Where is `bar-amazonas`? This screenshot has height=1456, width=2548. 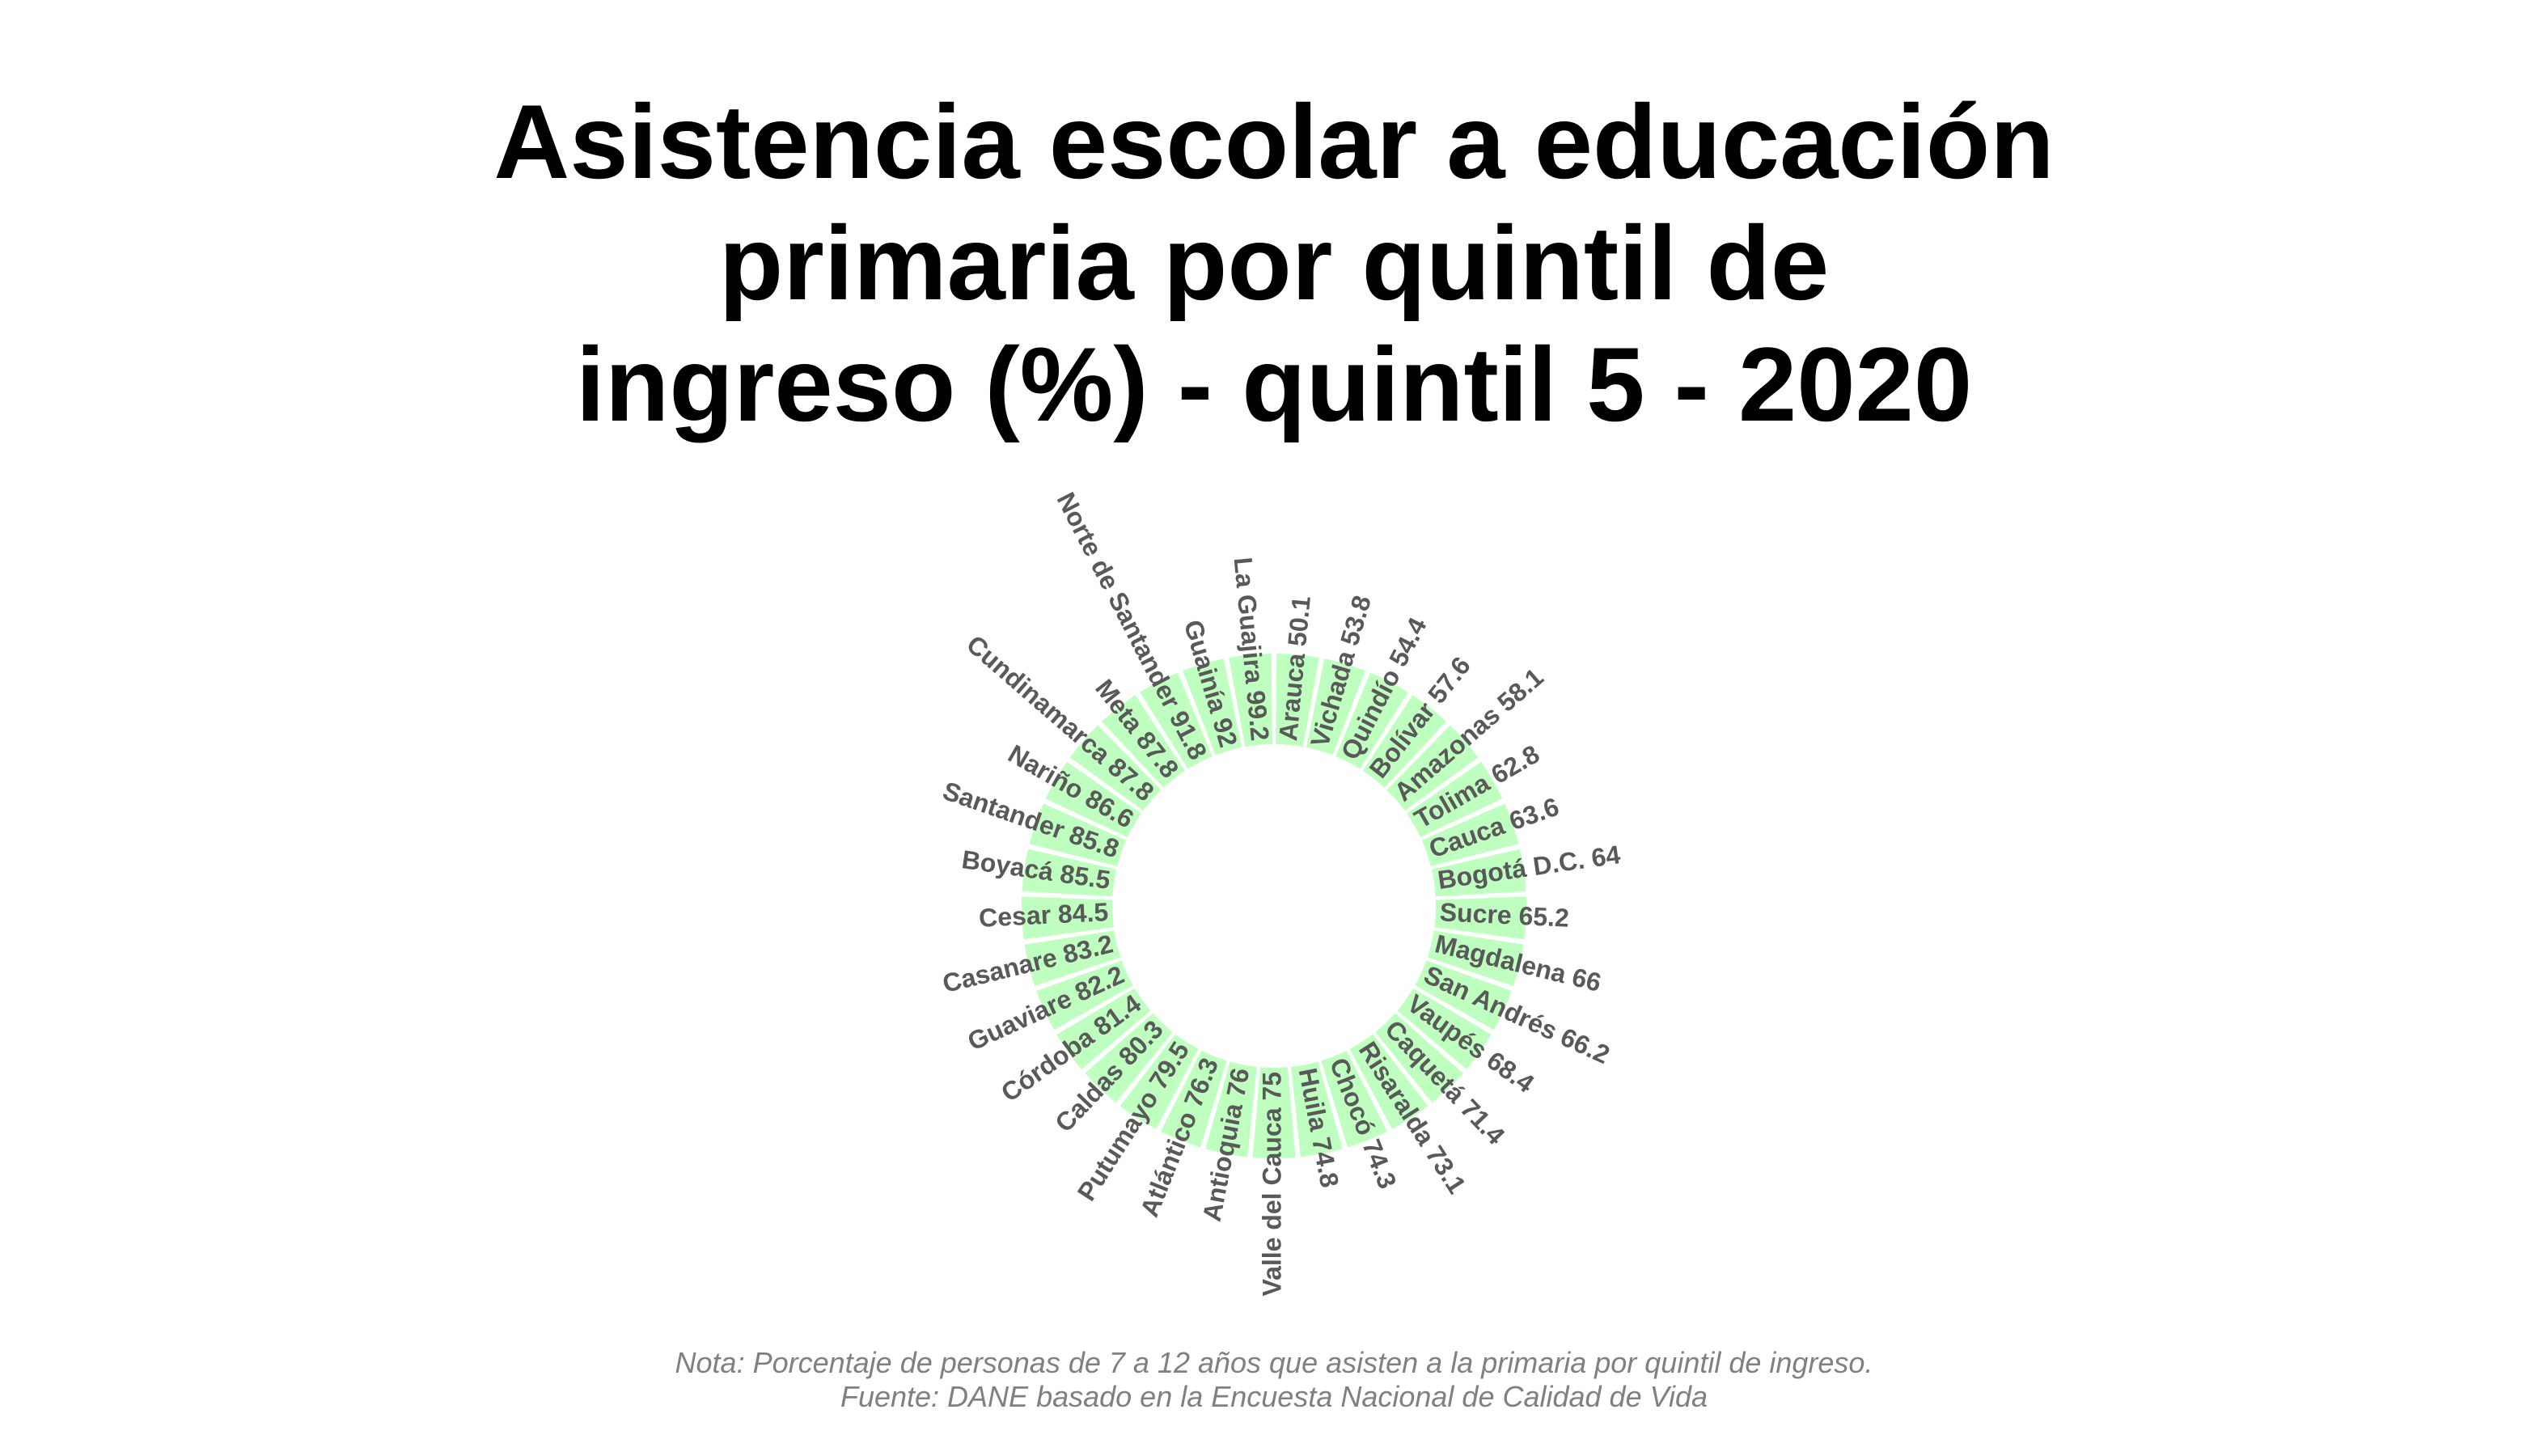
bar-amazonas is located at coordinates (1432, 768).